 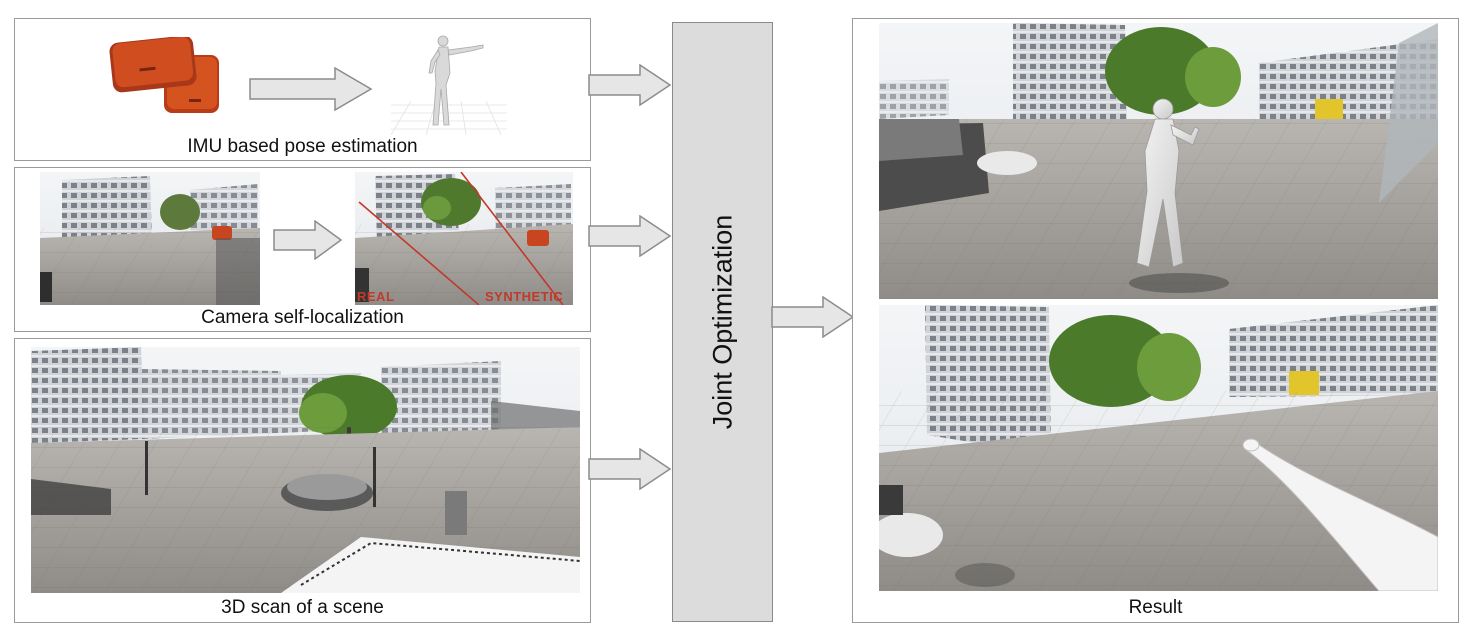 I want to click on result-caption: Result, so click(x=1155, y=607).